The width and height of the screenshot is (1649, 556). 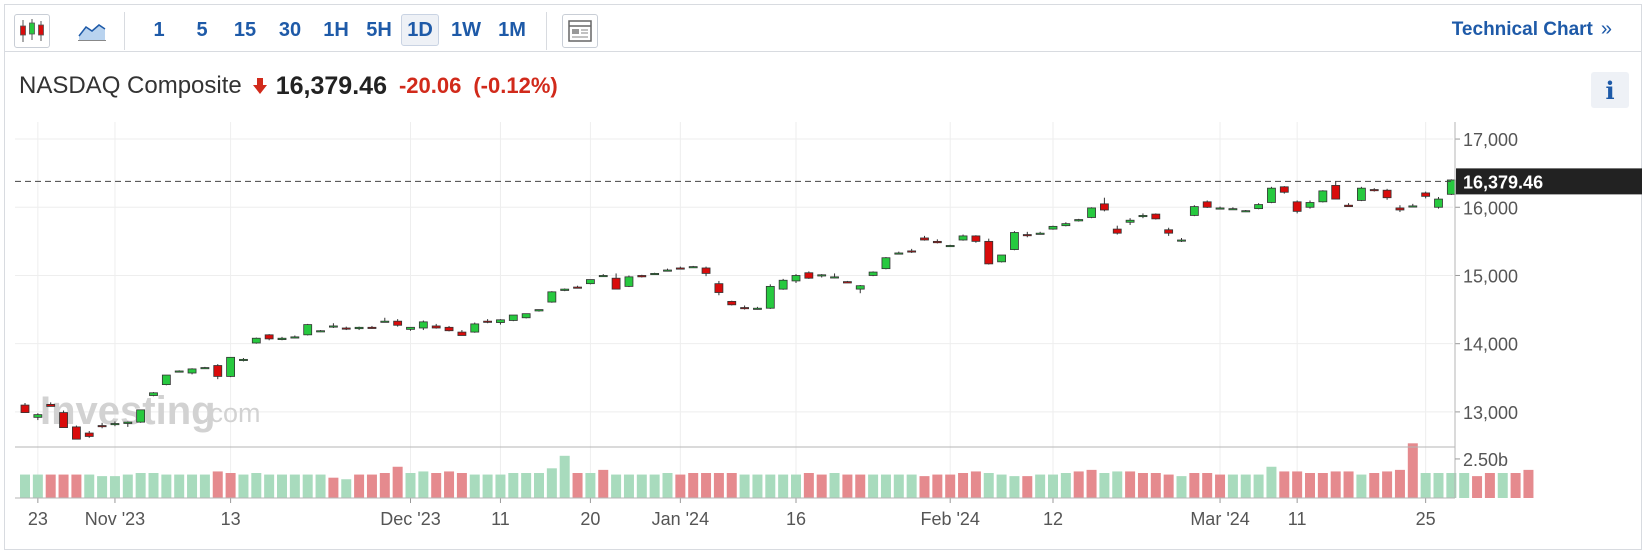 What do you see at coordinates (580, 31) in the screenshot?
I see `chart-layout-icon` at bounding box center [580, 31].